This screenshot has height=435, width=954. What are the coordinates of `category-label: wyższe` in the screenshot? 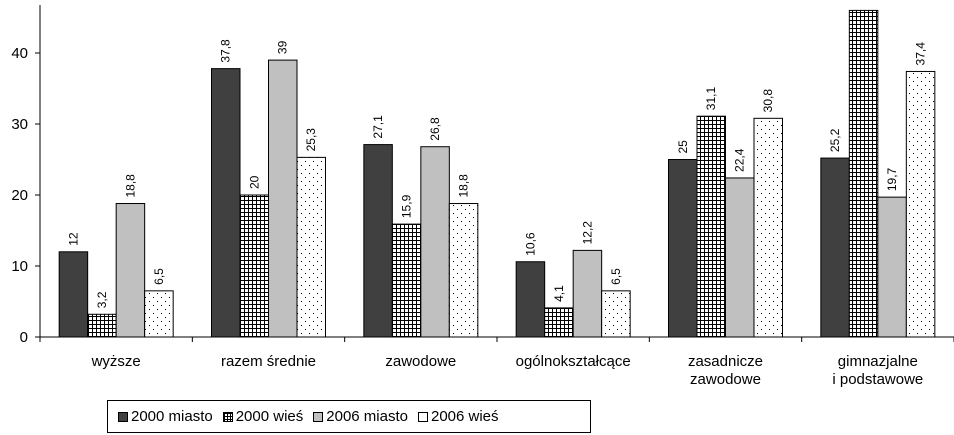 It's located at (116, 361).